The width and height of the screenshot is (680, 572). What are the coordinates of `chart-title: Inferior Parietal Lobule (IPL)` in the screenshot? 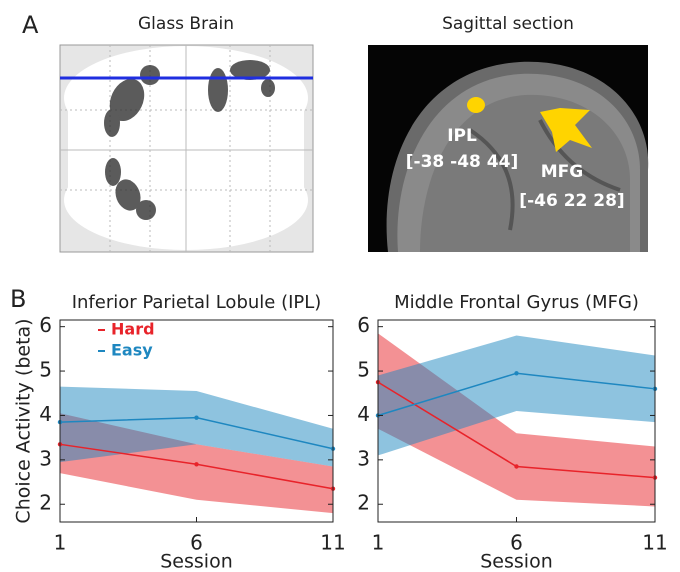 It's located at (197, 302).